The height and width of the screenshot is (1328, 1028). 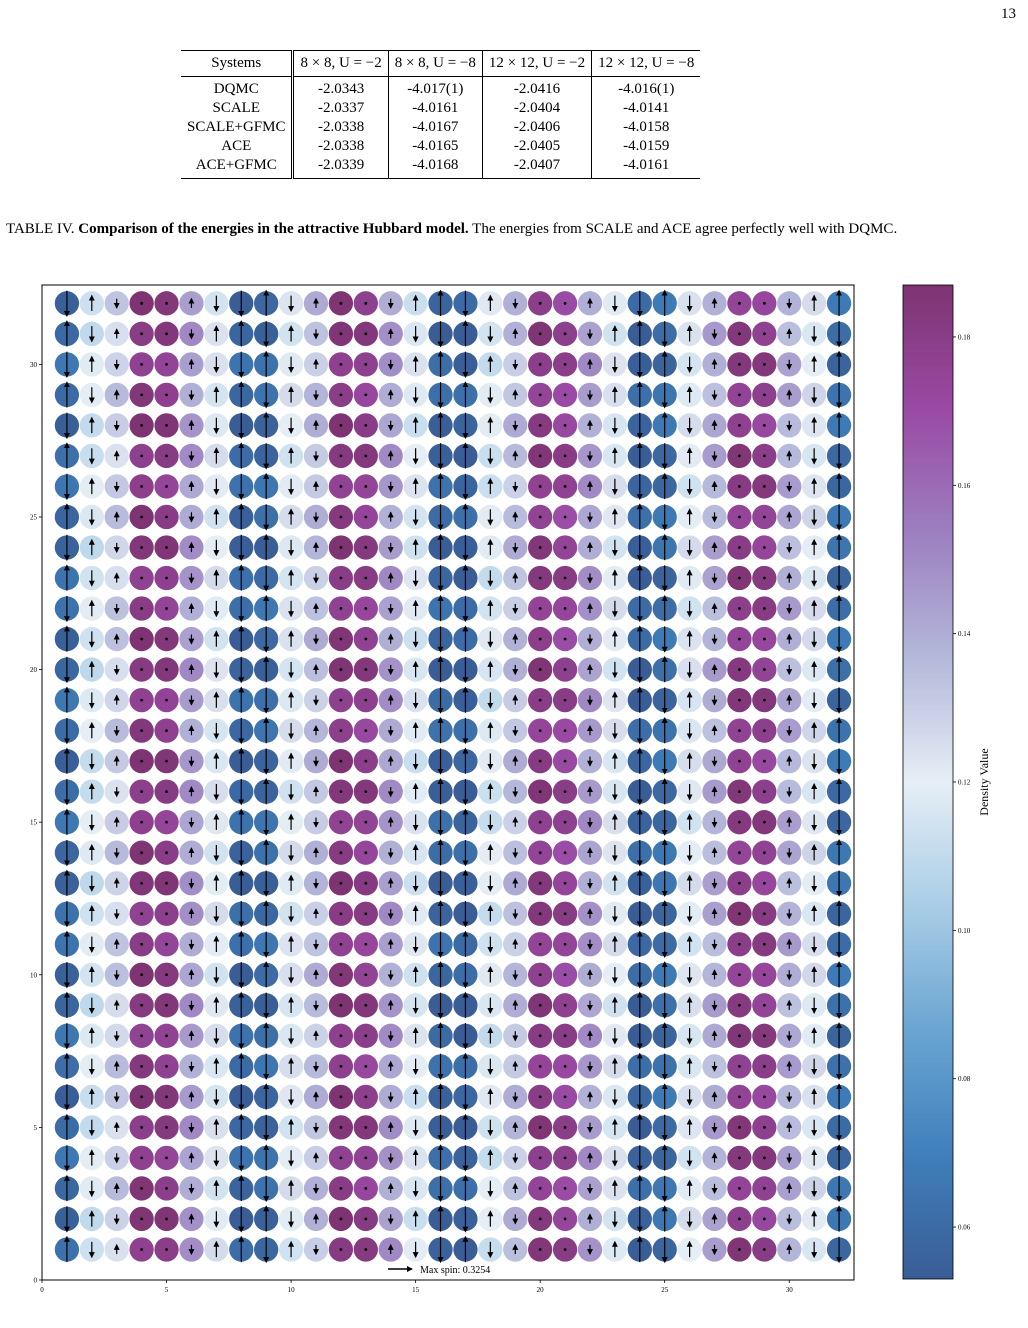 I want to click on energy-cell: -4.0161, so click(x=435, y=108).